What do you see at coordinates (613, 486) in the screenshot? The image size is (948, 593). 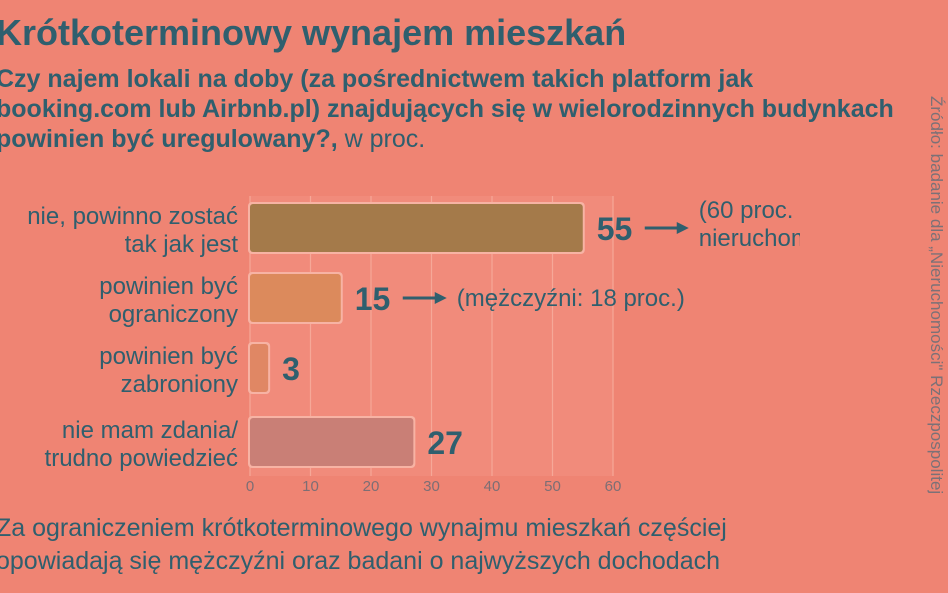 I see `x-tick-label: 60` at bounding box center [613, 486].